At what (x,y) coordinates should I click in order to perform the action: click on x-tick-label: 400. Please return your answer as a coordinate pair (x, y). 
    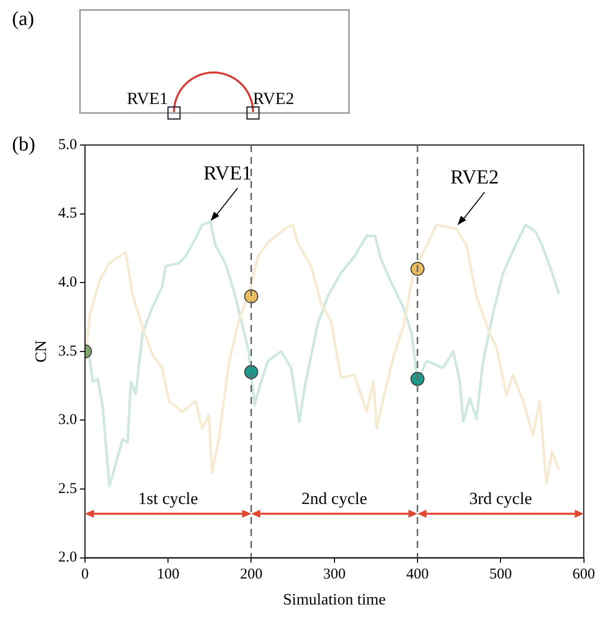
    Looking at the image, I should click on (417, 574).